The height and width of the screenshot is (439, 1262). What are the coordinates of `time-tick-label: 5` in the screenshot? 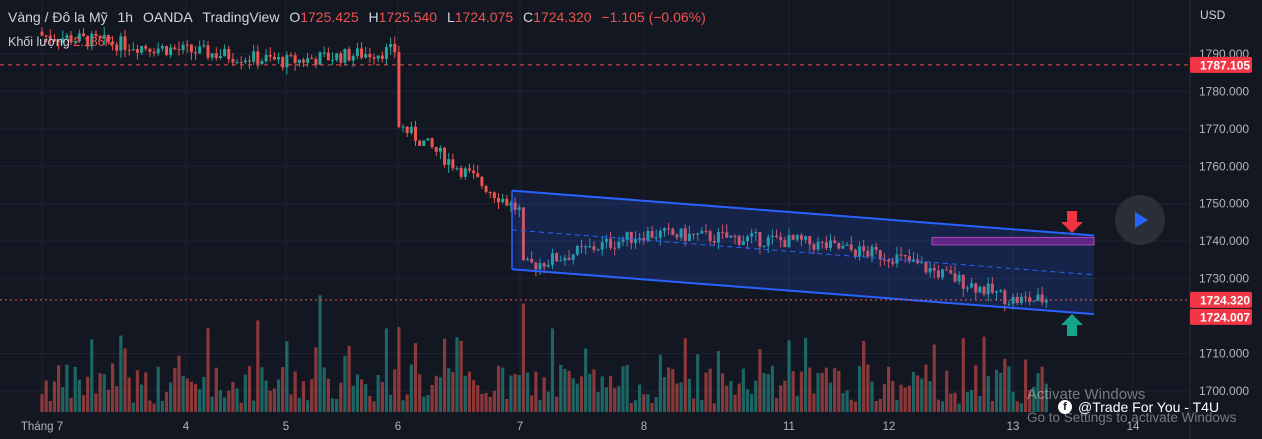 It's located at (286, 427).